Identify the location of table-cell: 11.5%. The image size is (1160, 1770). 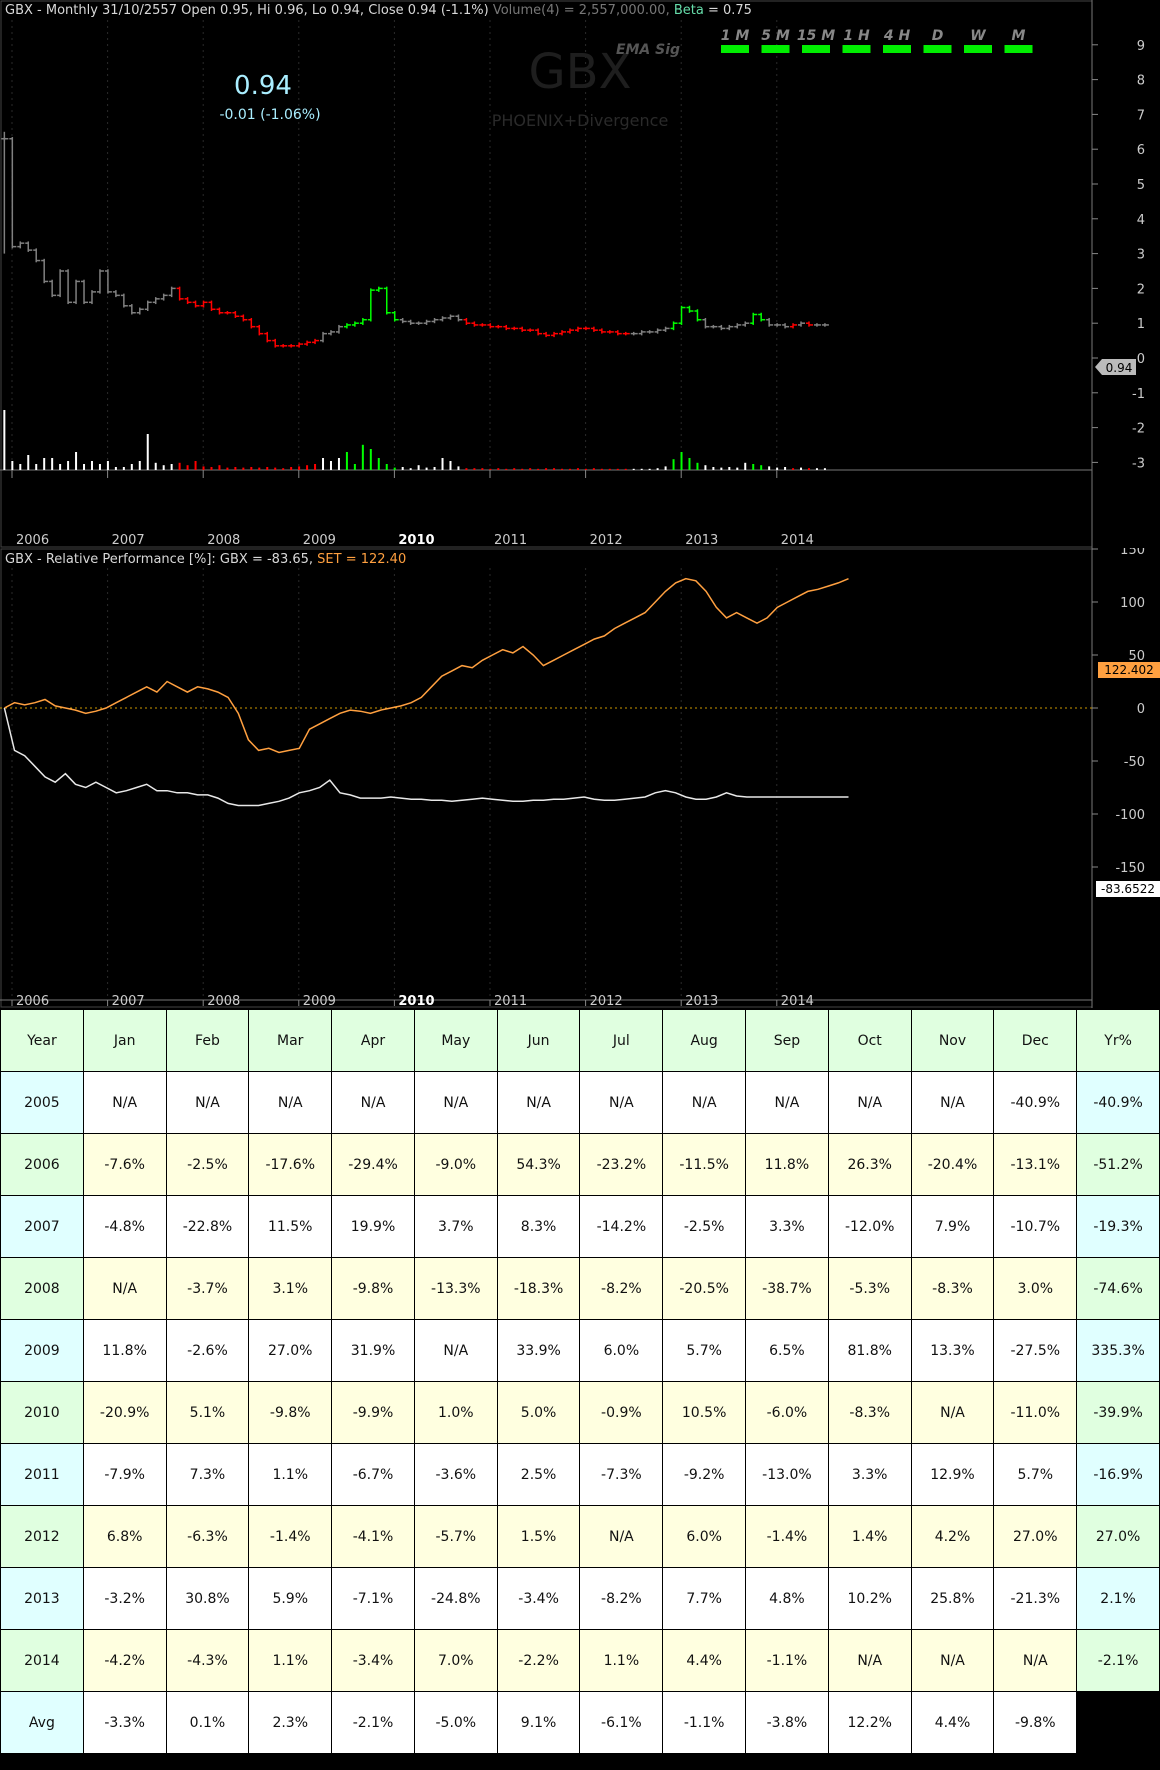
(290, 1226).